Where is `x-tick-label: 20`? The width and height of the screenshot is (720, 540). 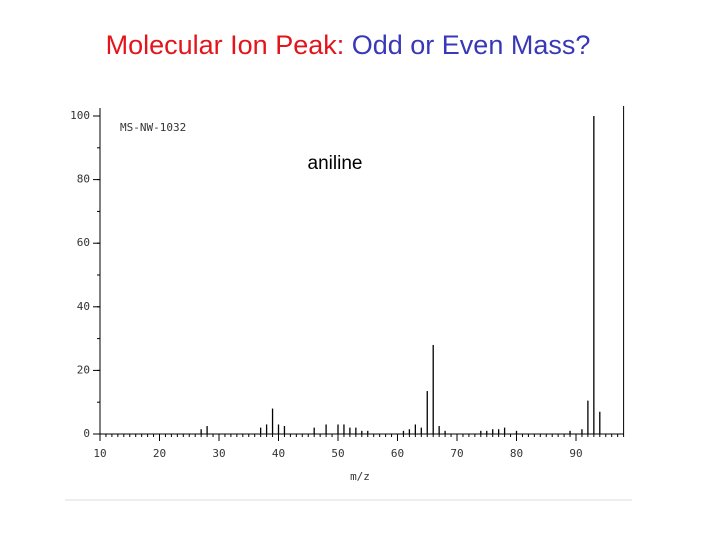 x-tick-label: 20 is located at coordinates (159, 453).